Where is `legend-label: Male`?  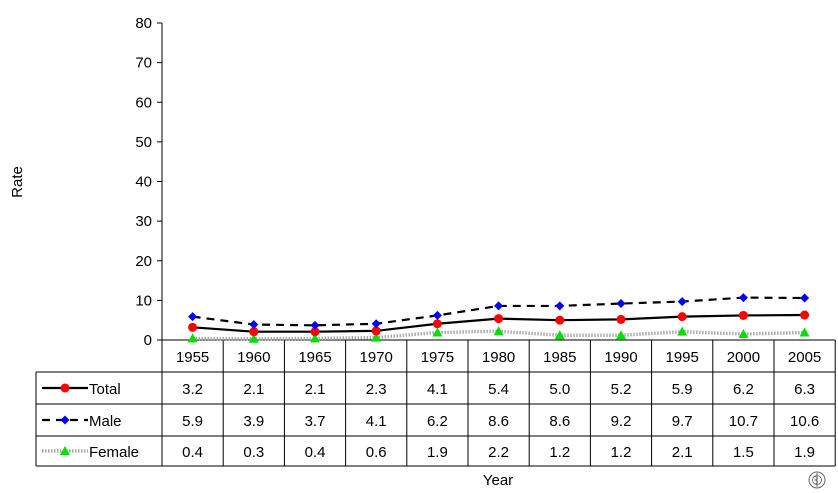
legend-label: Male is located at coordinates (105, 421).